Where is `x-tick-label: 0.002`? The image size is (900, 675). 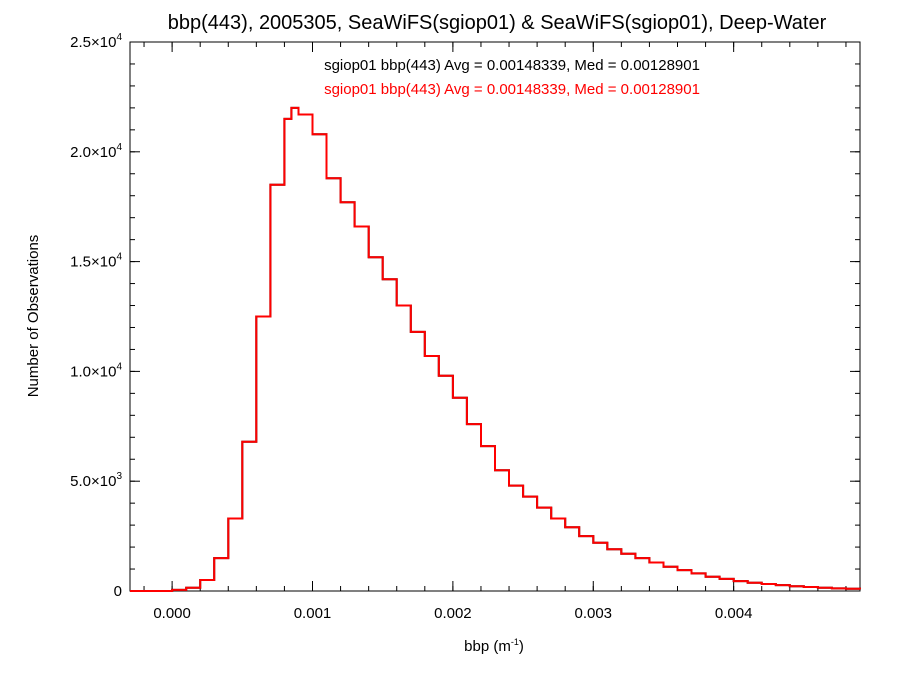 x-tick-label: 0.002 is located at coordinates (453, 613).